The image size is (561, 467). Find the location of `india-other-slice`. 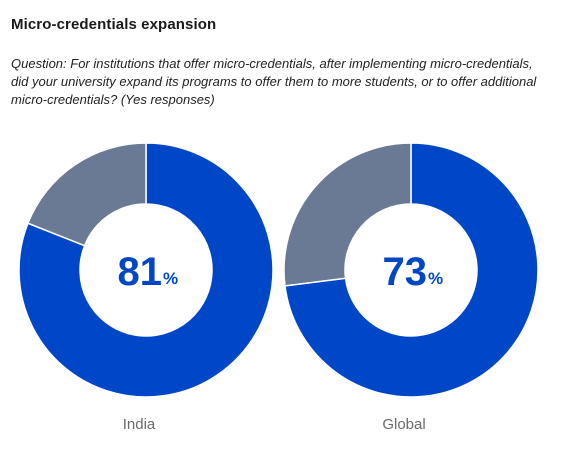

india-other-slice is located at coordinates (86, 194).